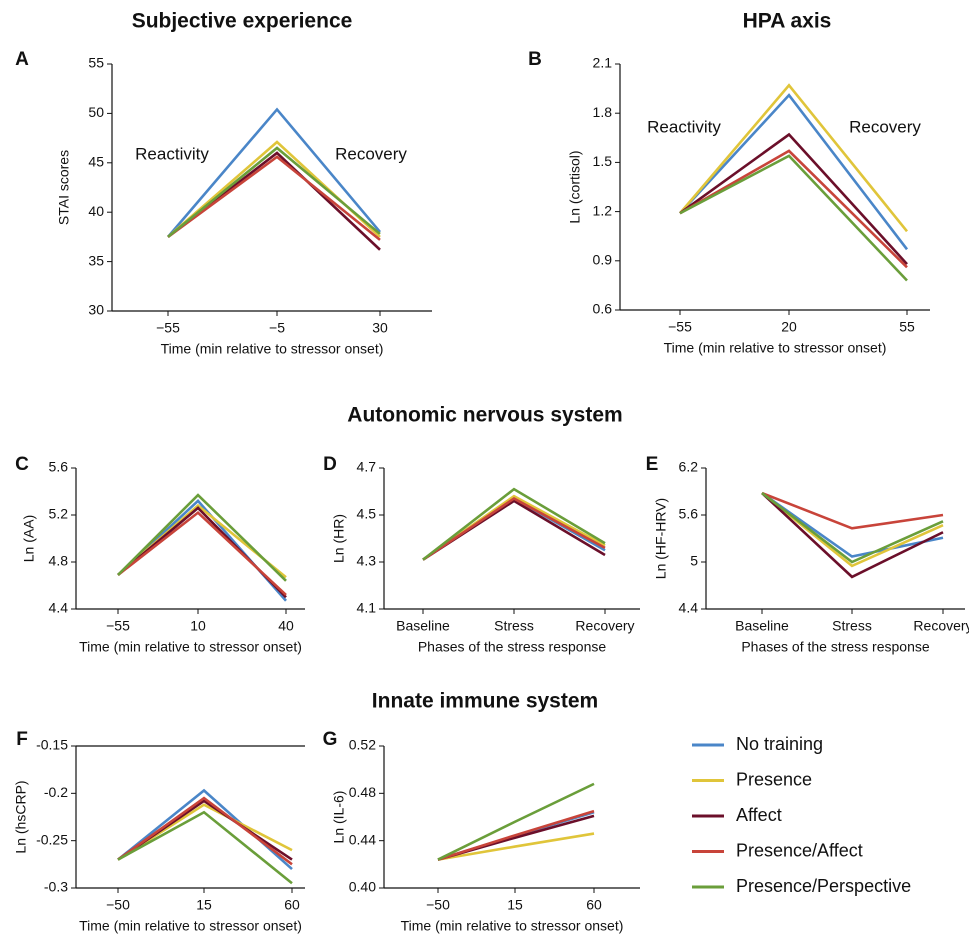 Image resolution: width=969 pixels, height=934 pixels. Describe the element at coordinates (22, 739) in the screenshot. I see `panel-letter: F` at that location.